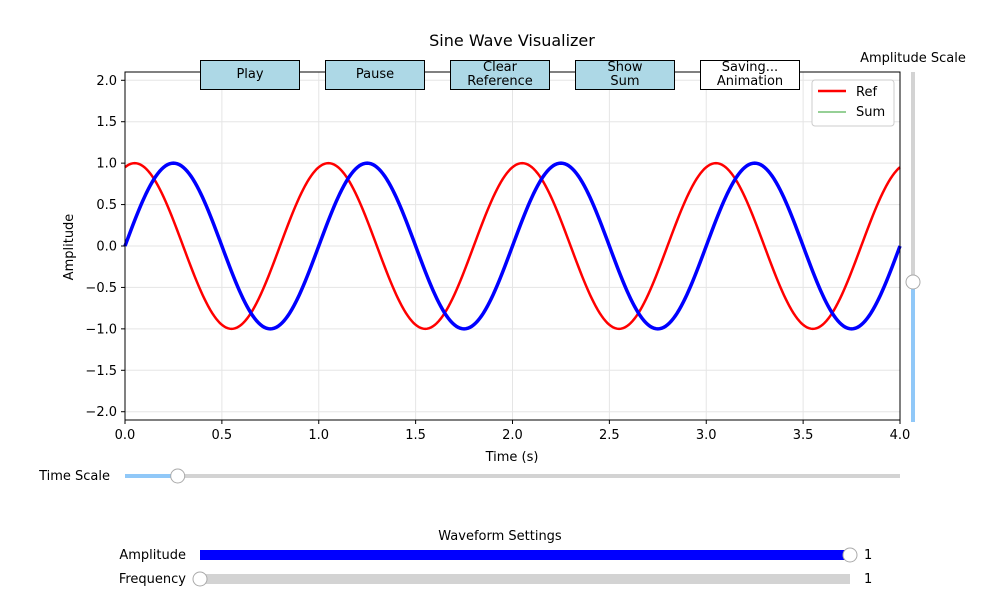  I want to click on y-tick-label: 2.0, so click(106, 81).